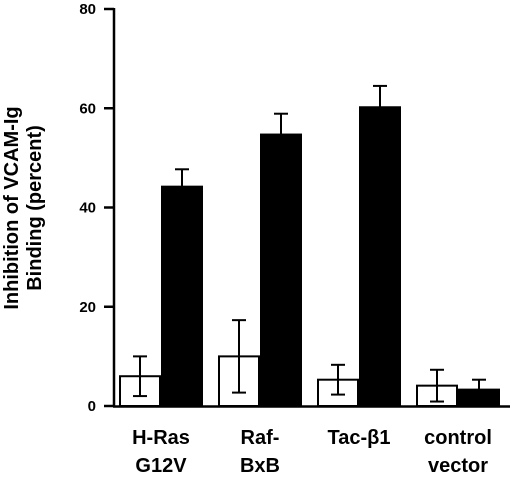 The height and width of the screenshot is (481, 520). What do you see at coordinates (92, 406) in the screenshot?
I see `y-tick-label: 0` at bounding box center [92, 406].